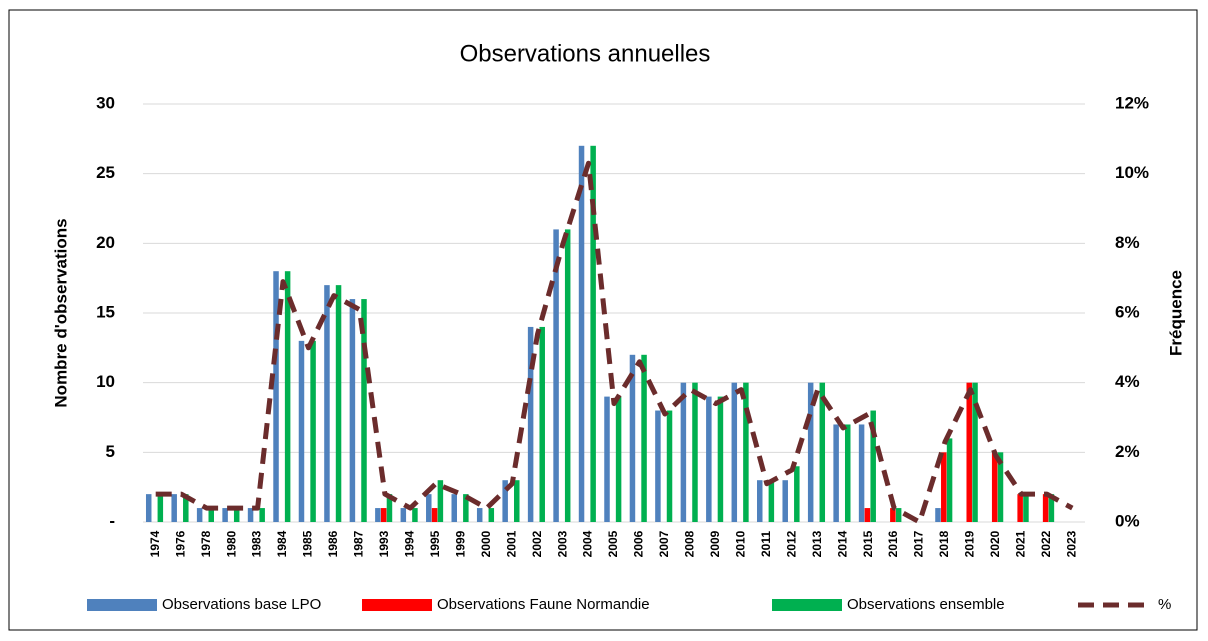 The height and width of the screenshot is (641, 1208). I want to click on x-tick-label: 1993, so click(384, 543).